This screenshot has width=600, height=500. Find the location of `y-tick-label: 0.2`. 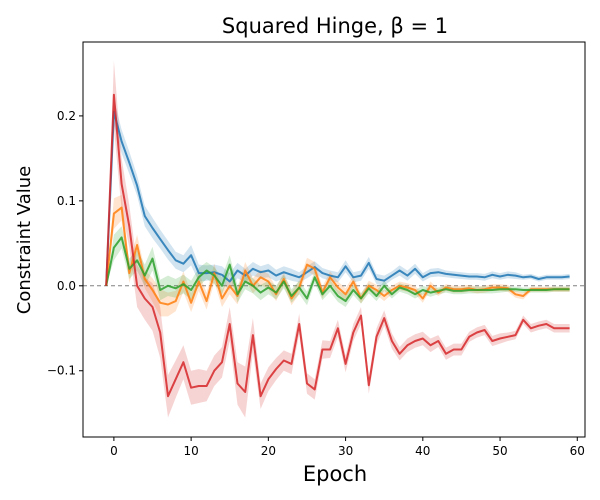

y-tick-label: 0.2 is located at coordinates (66, 116).